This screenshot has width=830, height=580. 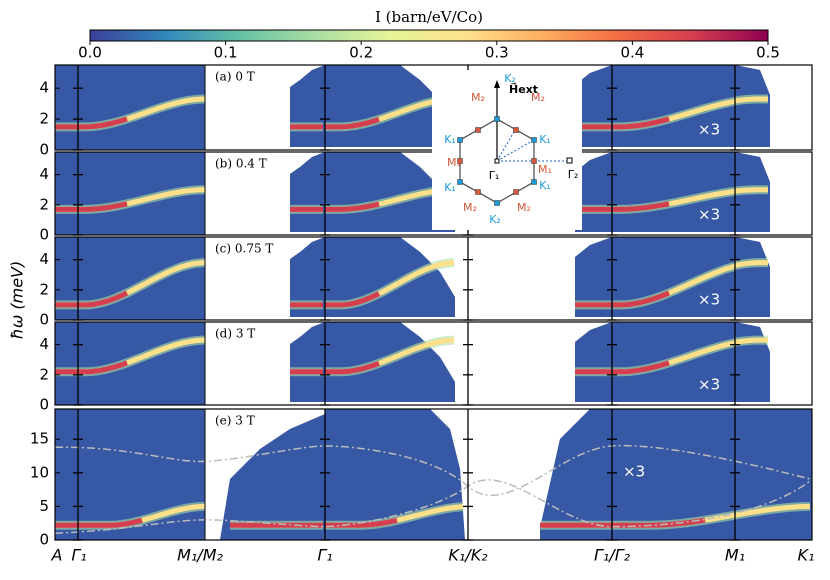 I want to click on x-tick-label: Γ₁, so click(x=324, y=555).